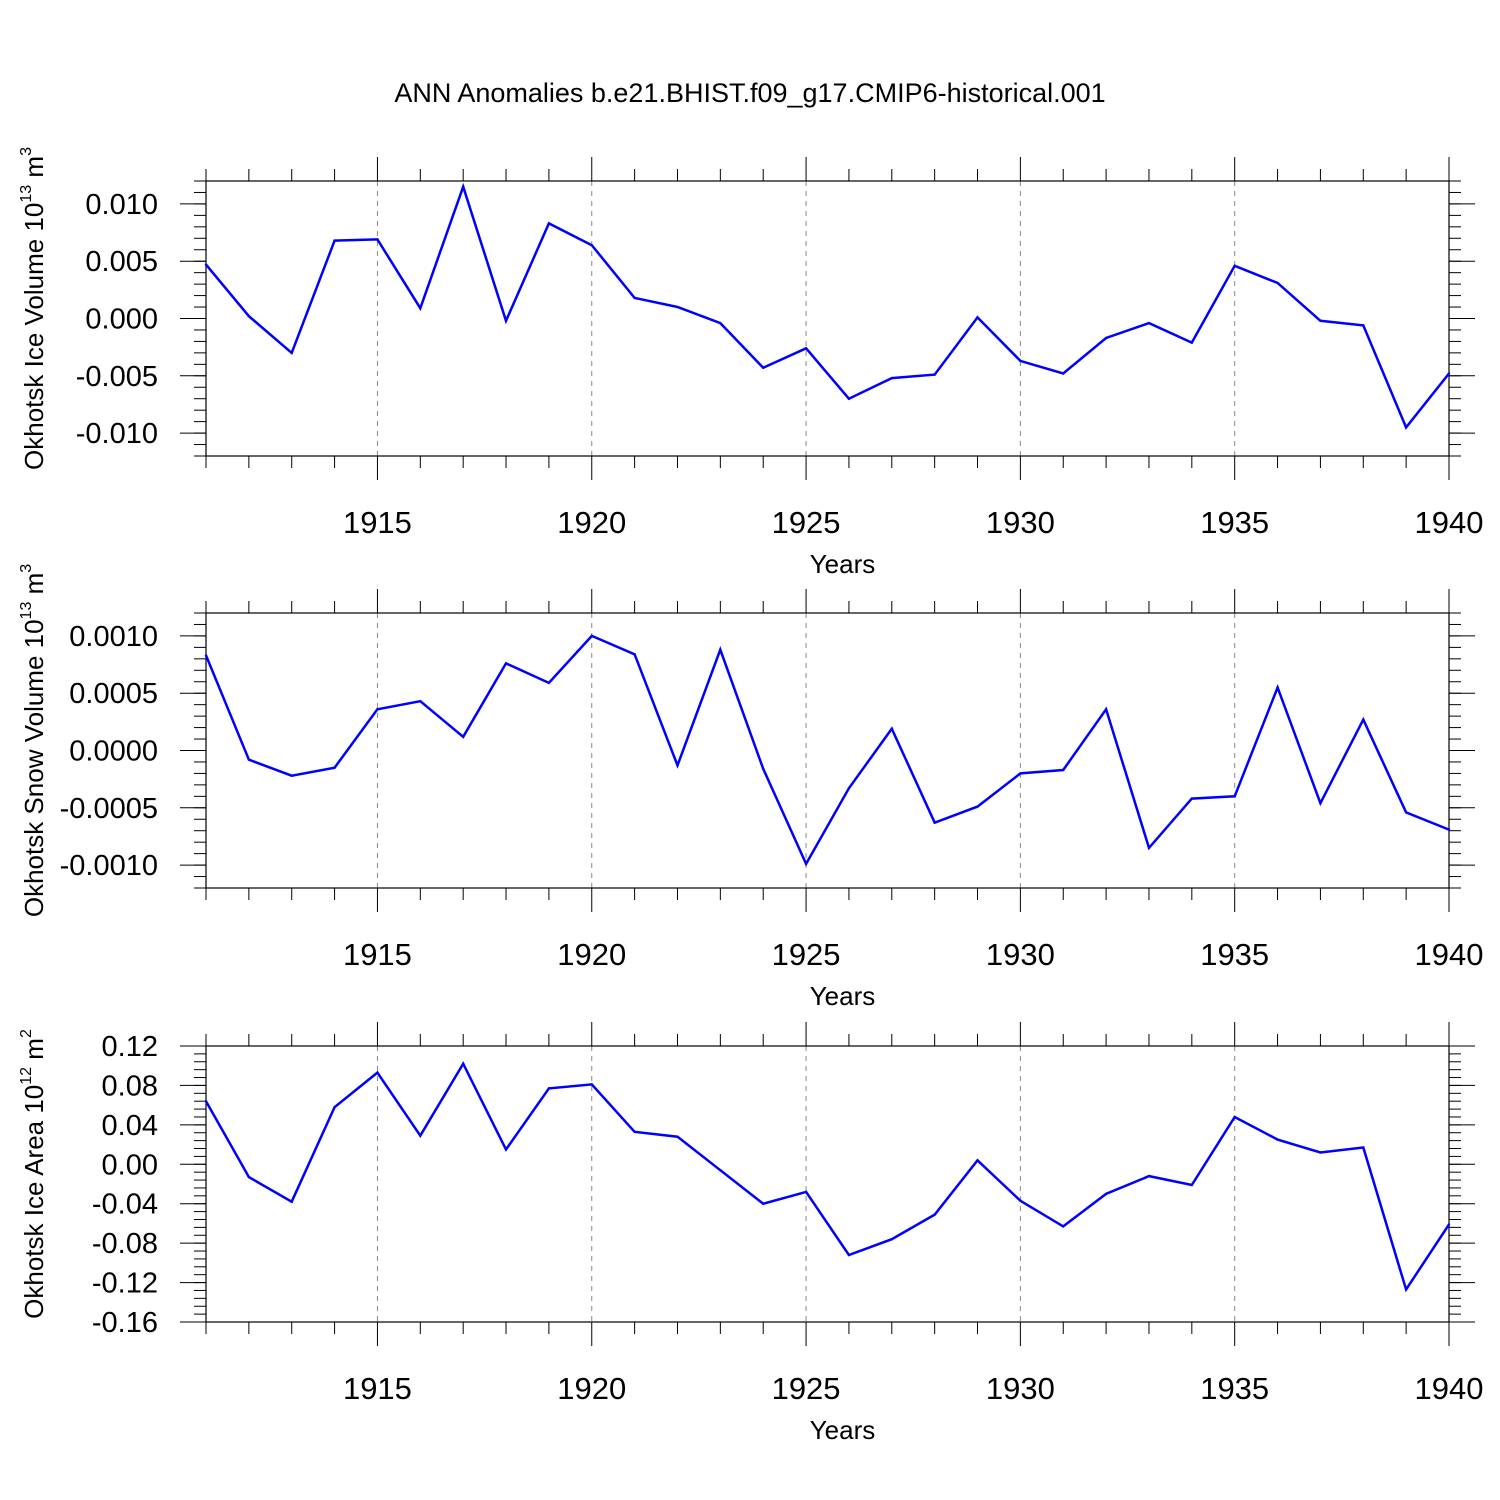 The height and width of the screenshot is (1500, 1500). Describe the element at coordinates (109, 809) in the screenshot. I see `y-tick-label: -0.0005` at that location.